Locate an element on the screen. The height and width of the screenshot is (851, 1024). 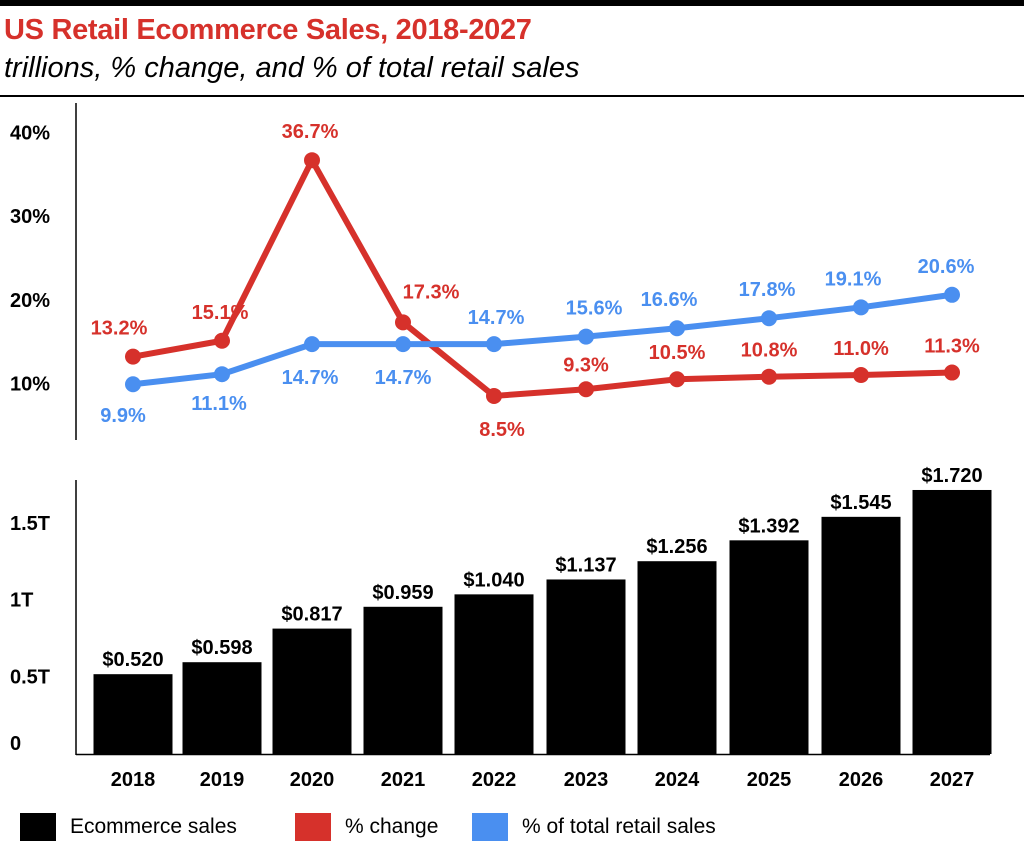
line-data-label-percent-change-2023: 9.3% is located at coordinates (586, 365).